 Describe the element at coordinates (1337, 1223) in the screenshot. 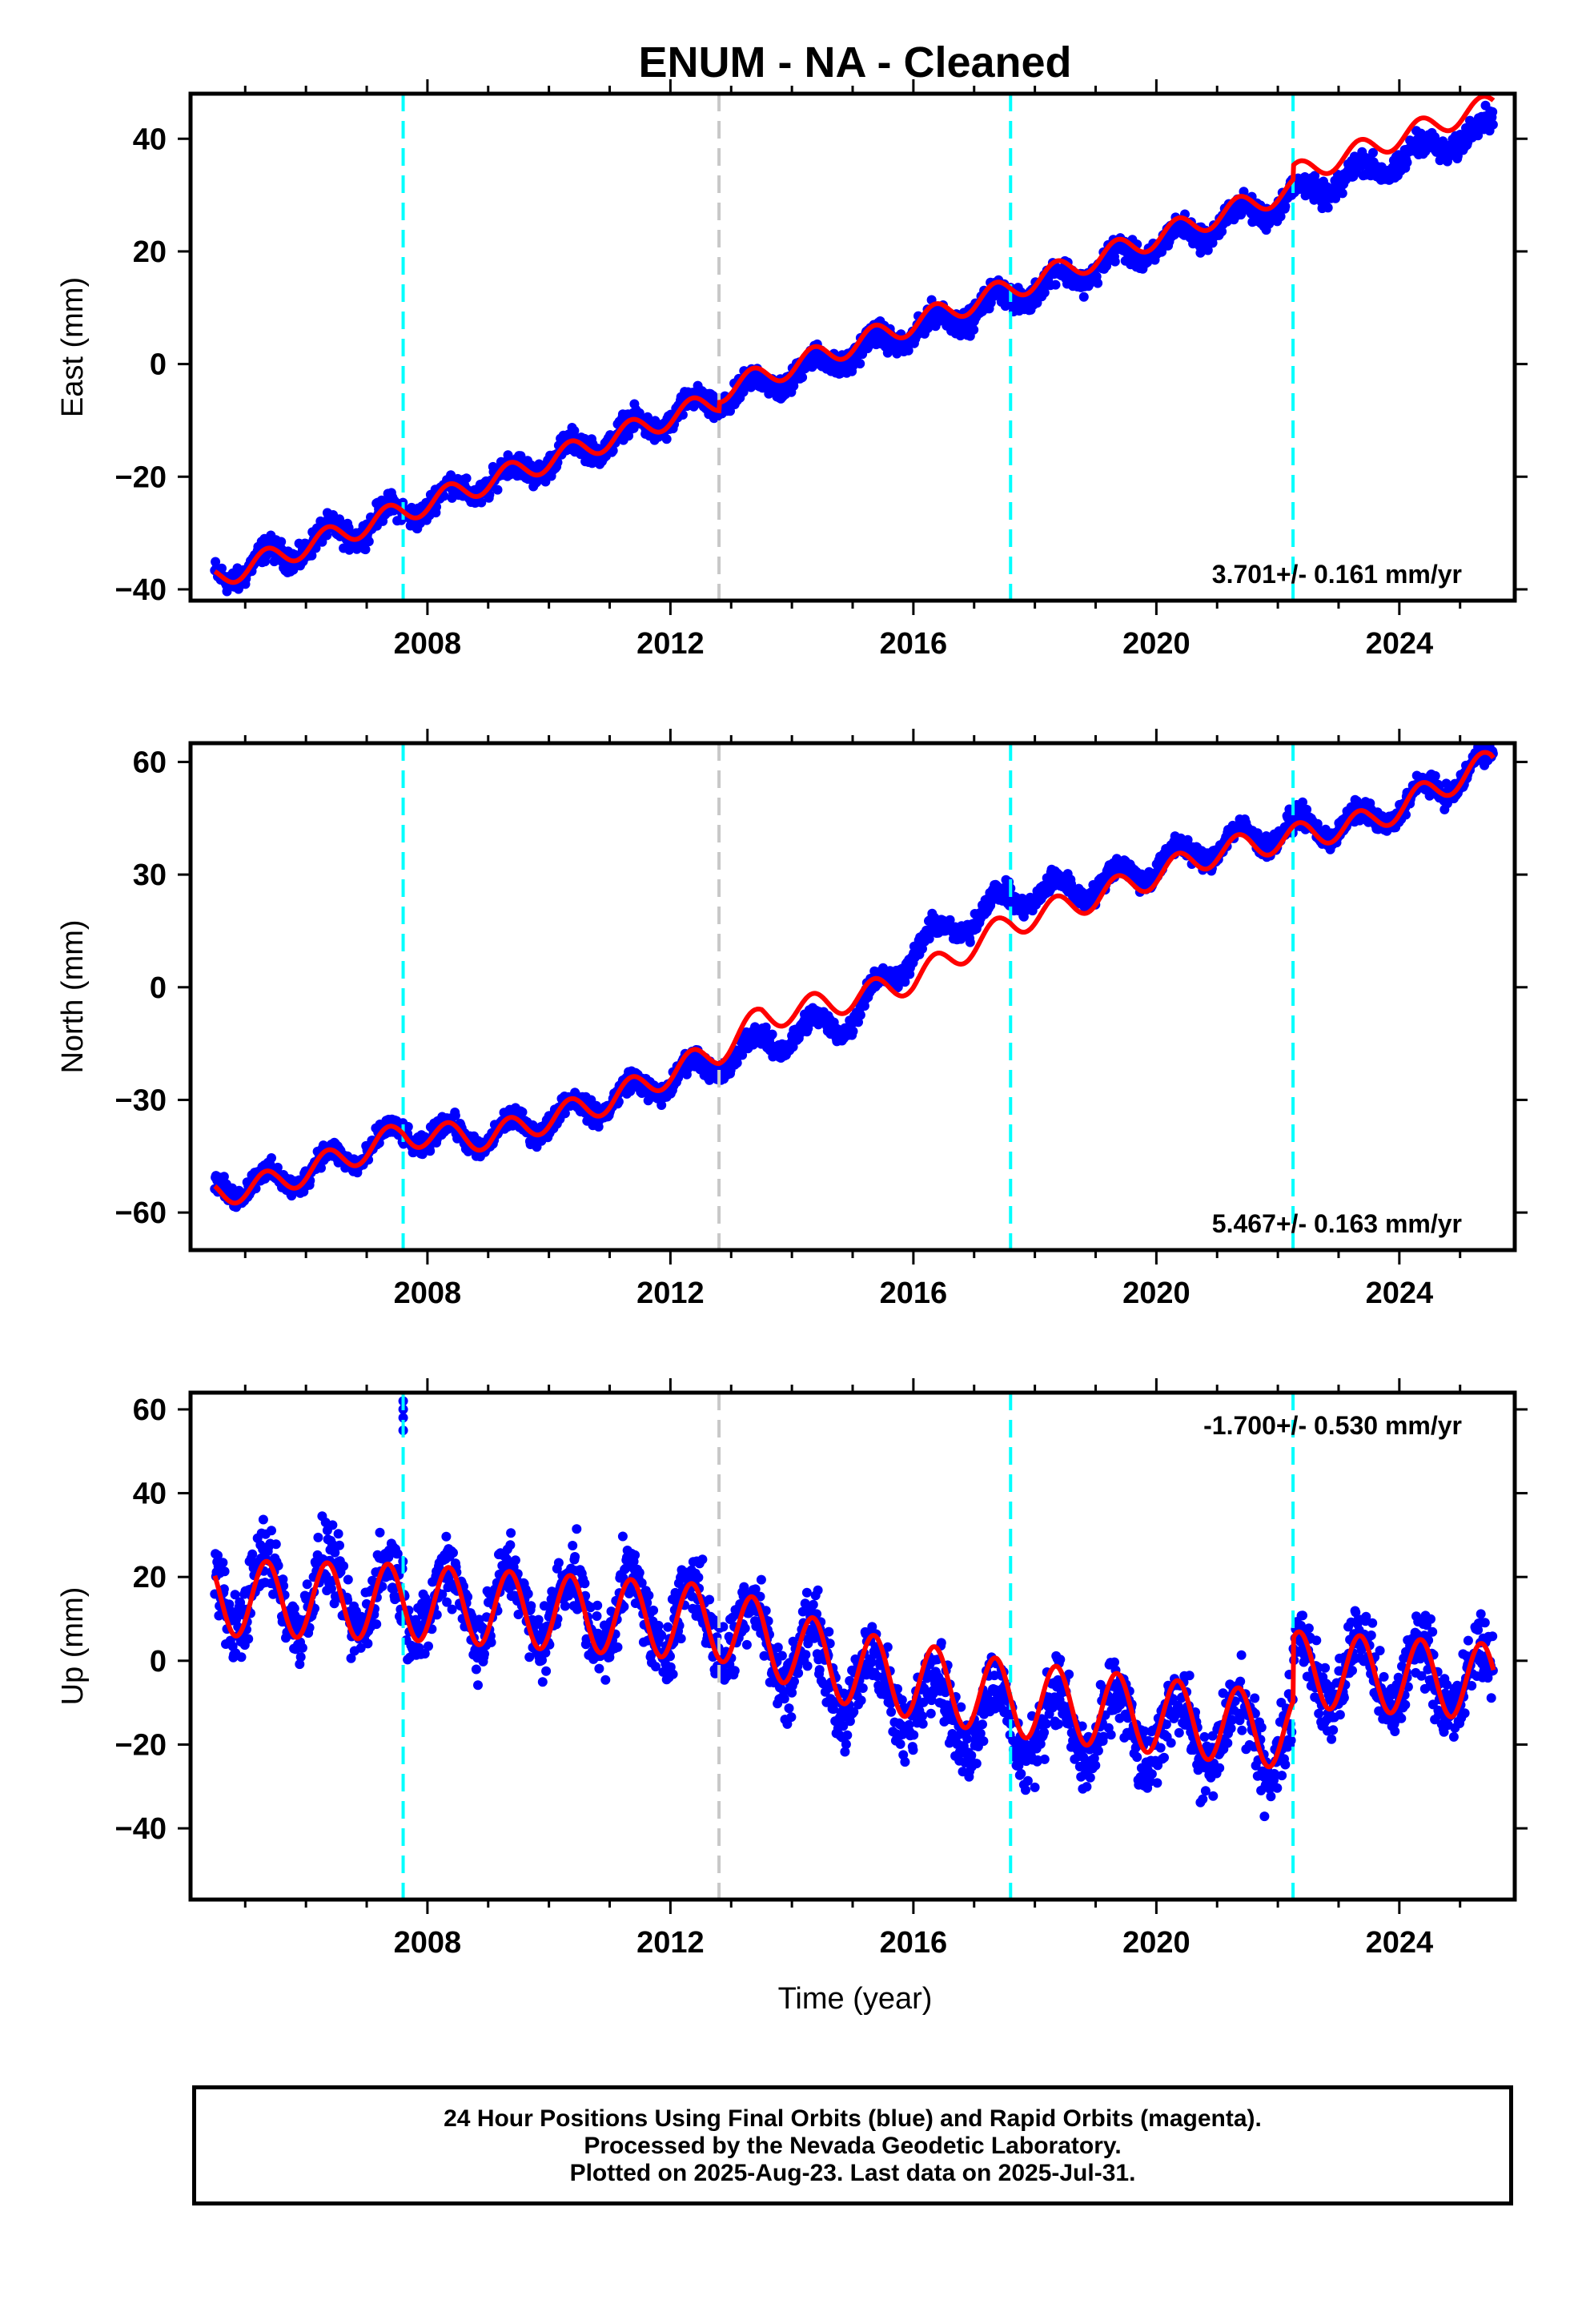

I see `rate-label: 5.467+/- 0.163 mm/yr` at that location.